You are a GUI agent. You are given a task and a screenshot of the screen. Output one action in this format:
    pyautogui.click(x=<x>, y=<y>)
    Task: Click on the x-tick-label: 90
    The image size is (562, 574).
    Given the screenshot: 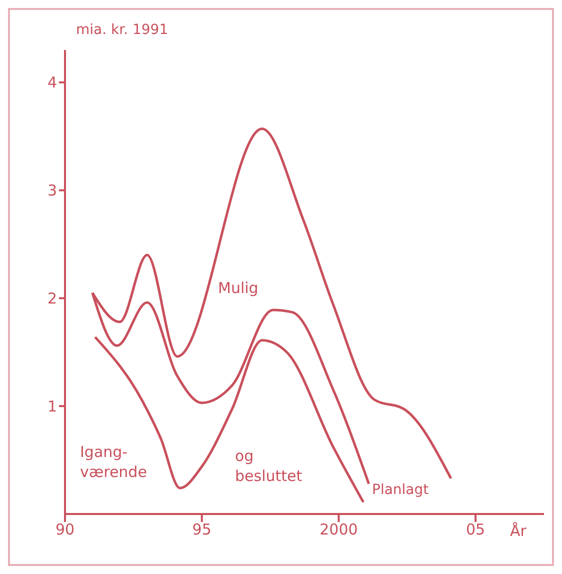 What is the action you would take?
    pyautogui.click(x=65, y=529)
    